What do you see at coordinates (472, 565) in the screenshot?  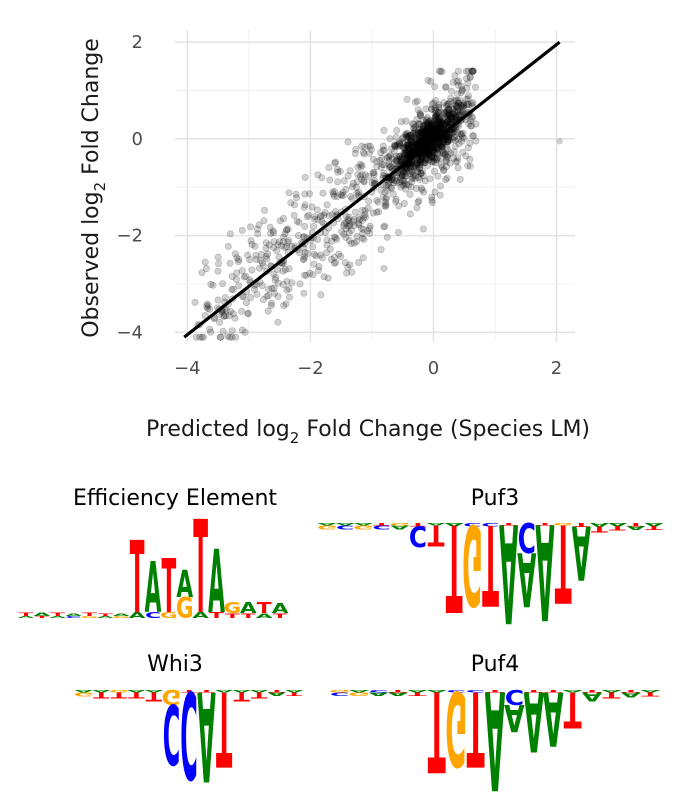 I see `logo-letter-G: G` at bounding box center [472, 565].